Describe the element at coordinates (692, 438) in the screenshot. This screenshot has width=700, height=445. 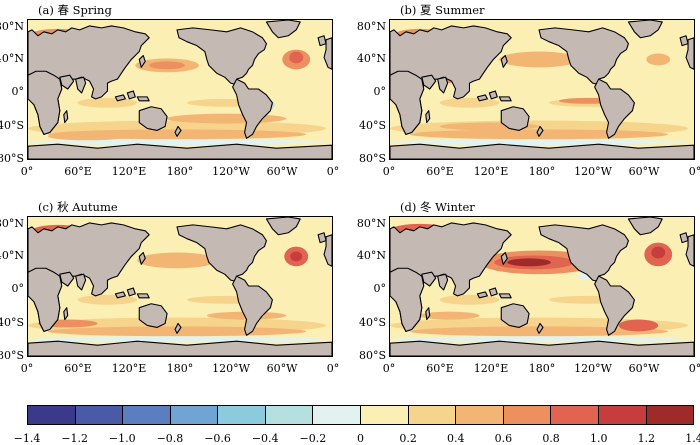
I see `colorbar-tick-label: 1.4` at that location.